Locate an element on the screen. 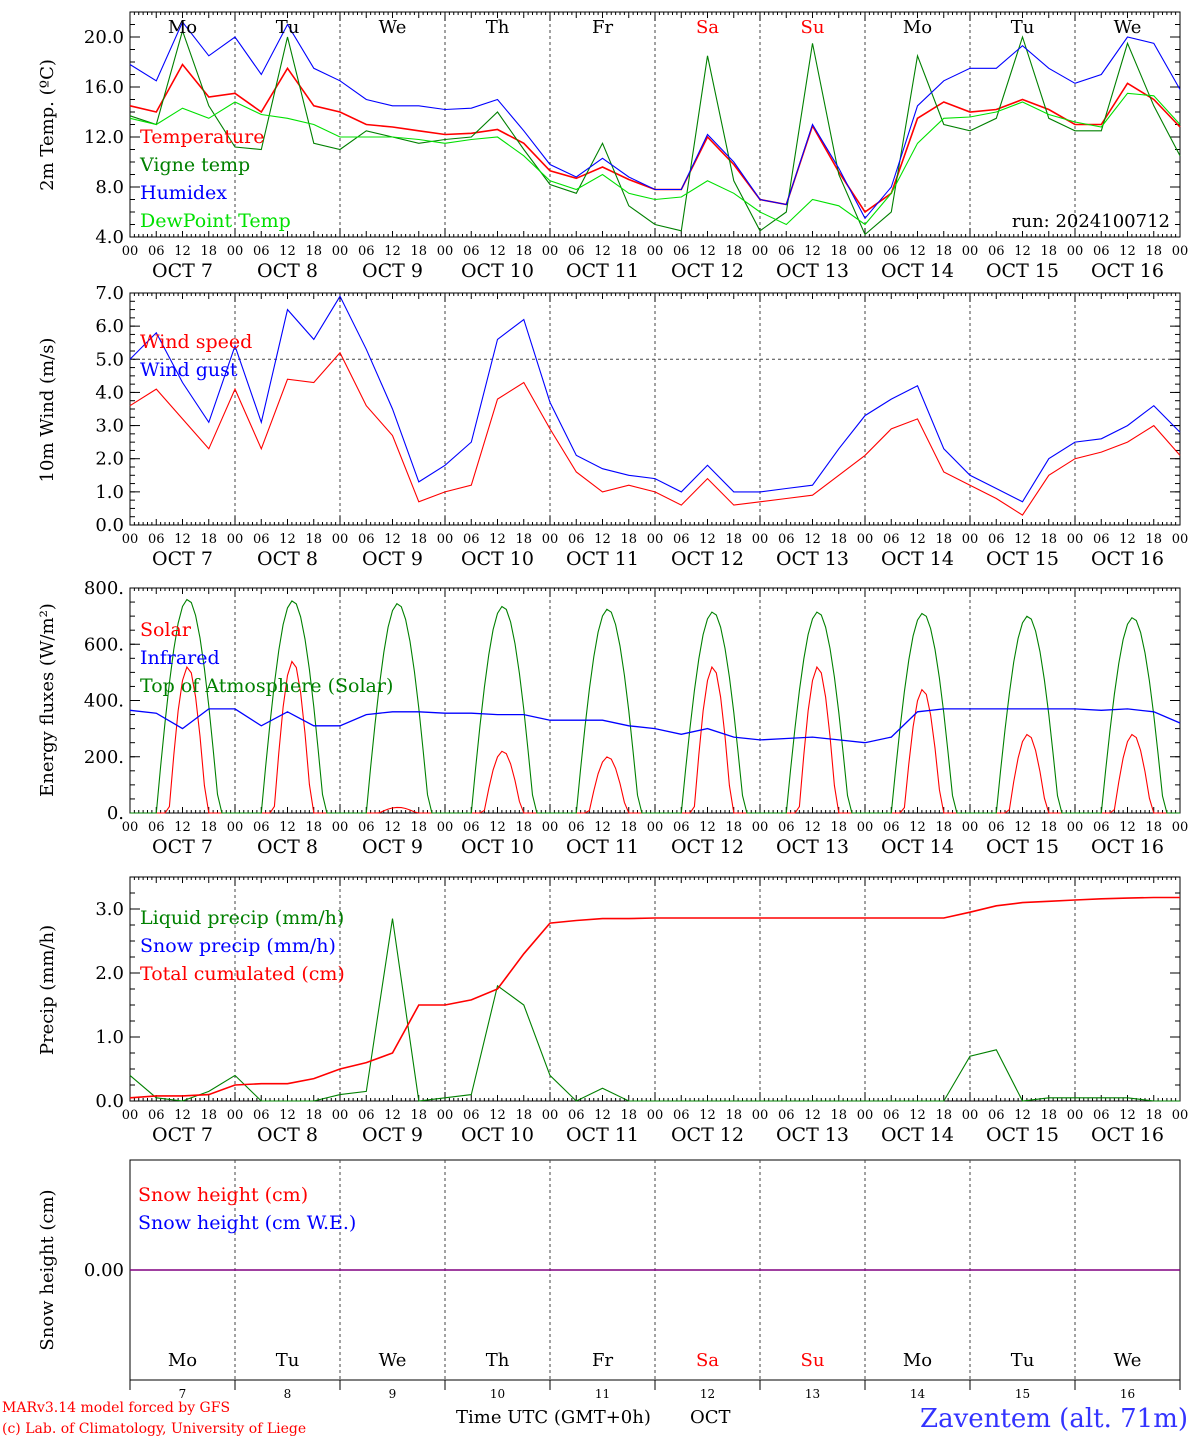 Image resolution: width=1194 pixels, height=1440 pixels. legend-entry: Solar is located at coordinates (166, 630).